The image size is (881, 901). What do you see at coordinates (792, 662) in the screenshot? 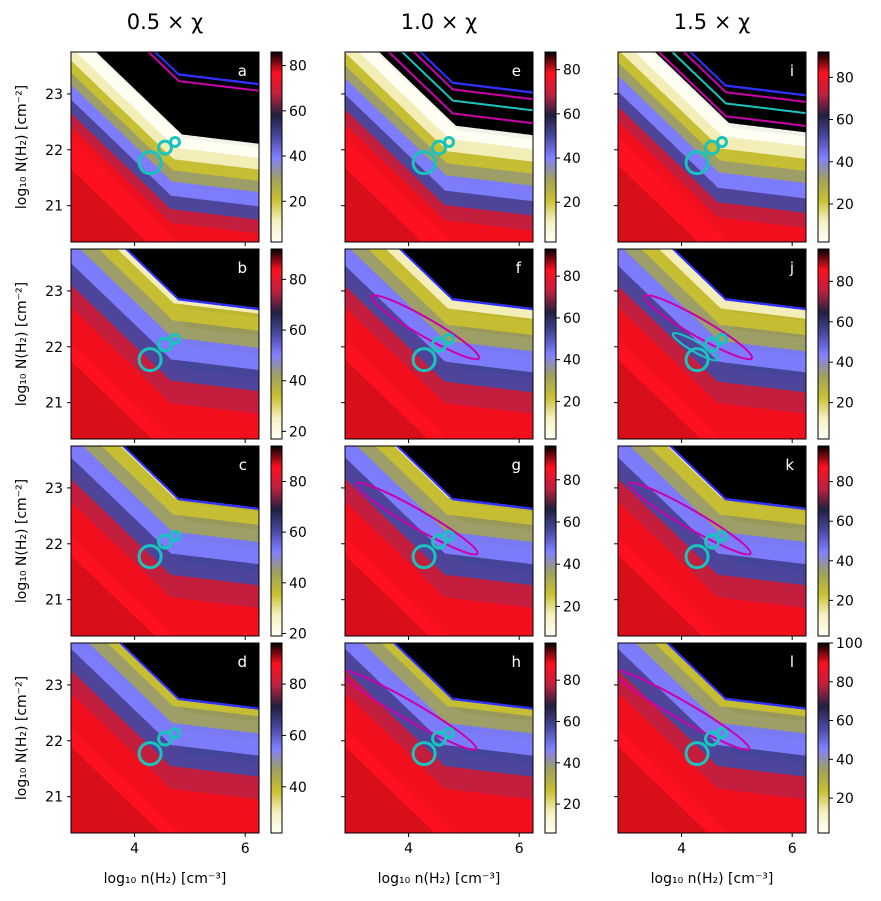
I see `panel-label: l` at bounding box center [792, 662].